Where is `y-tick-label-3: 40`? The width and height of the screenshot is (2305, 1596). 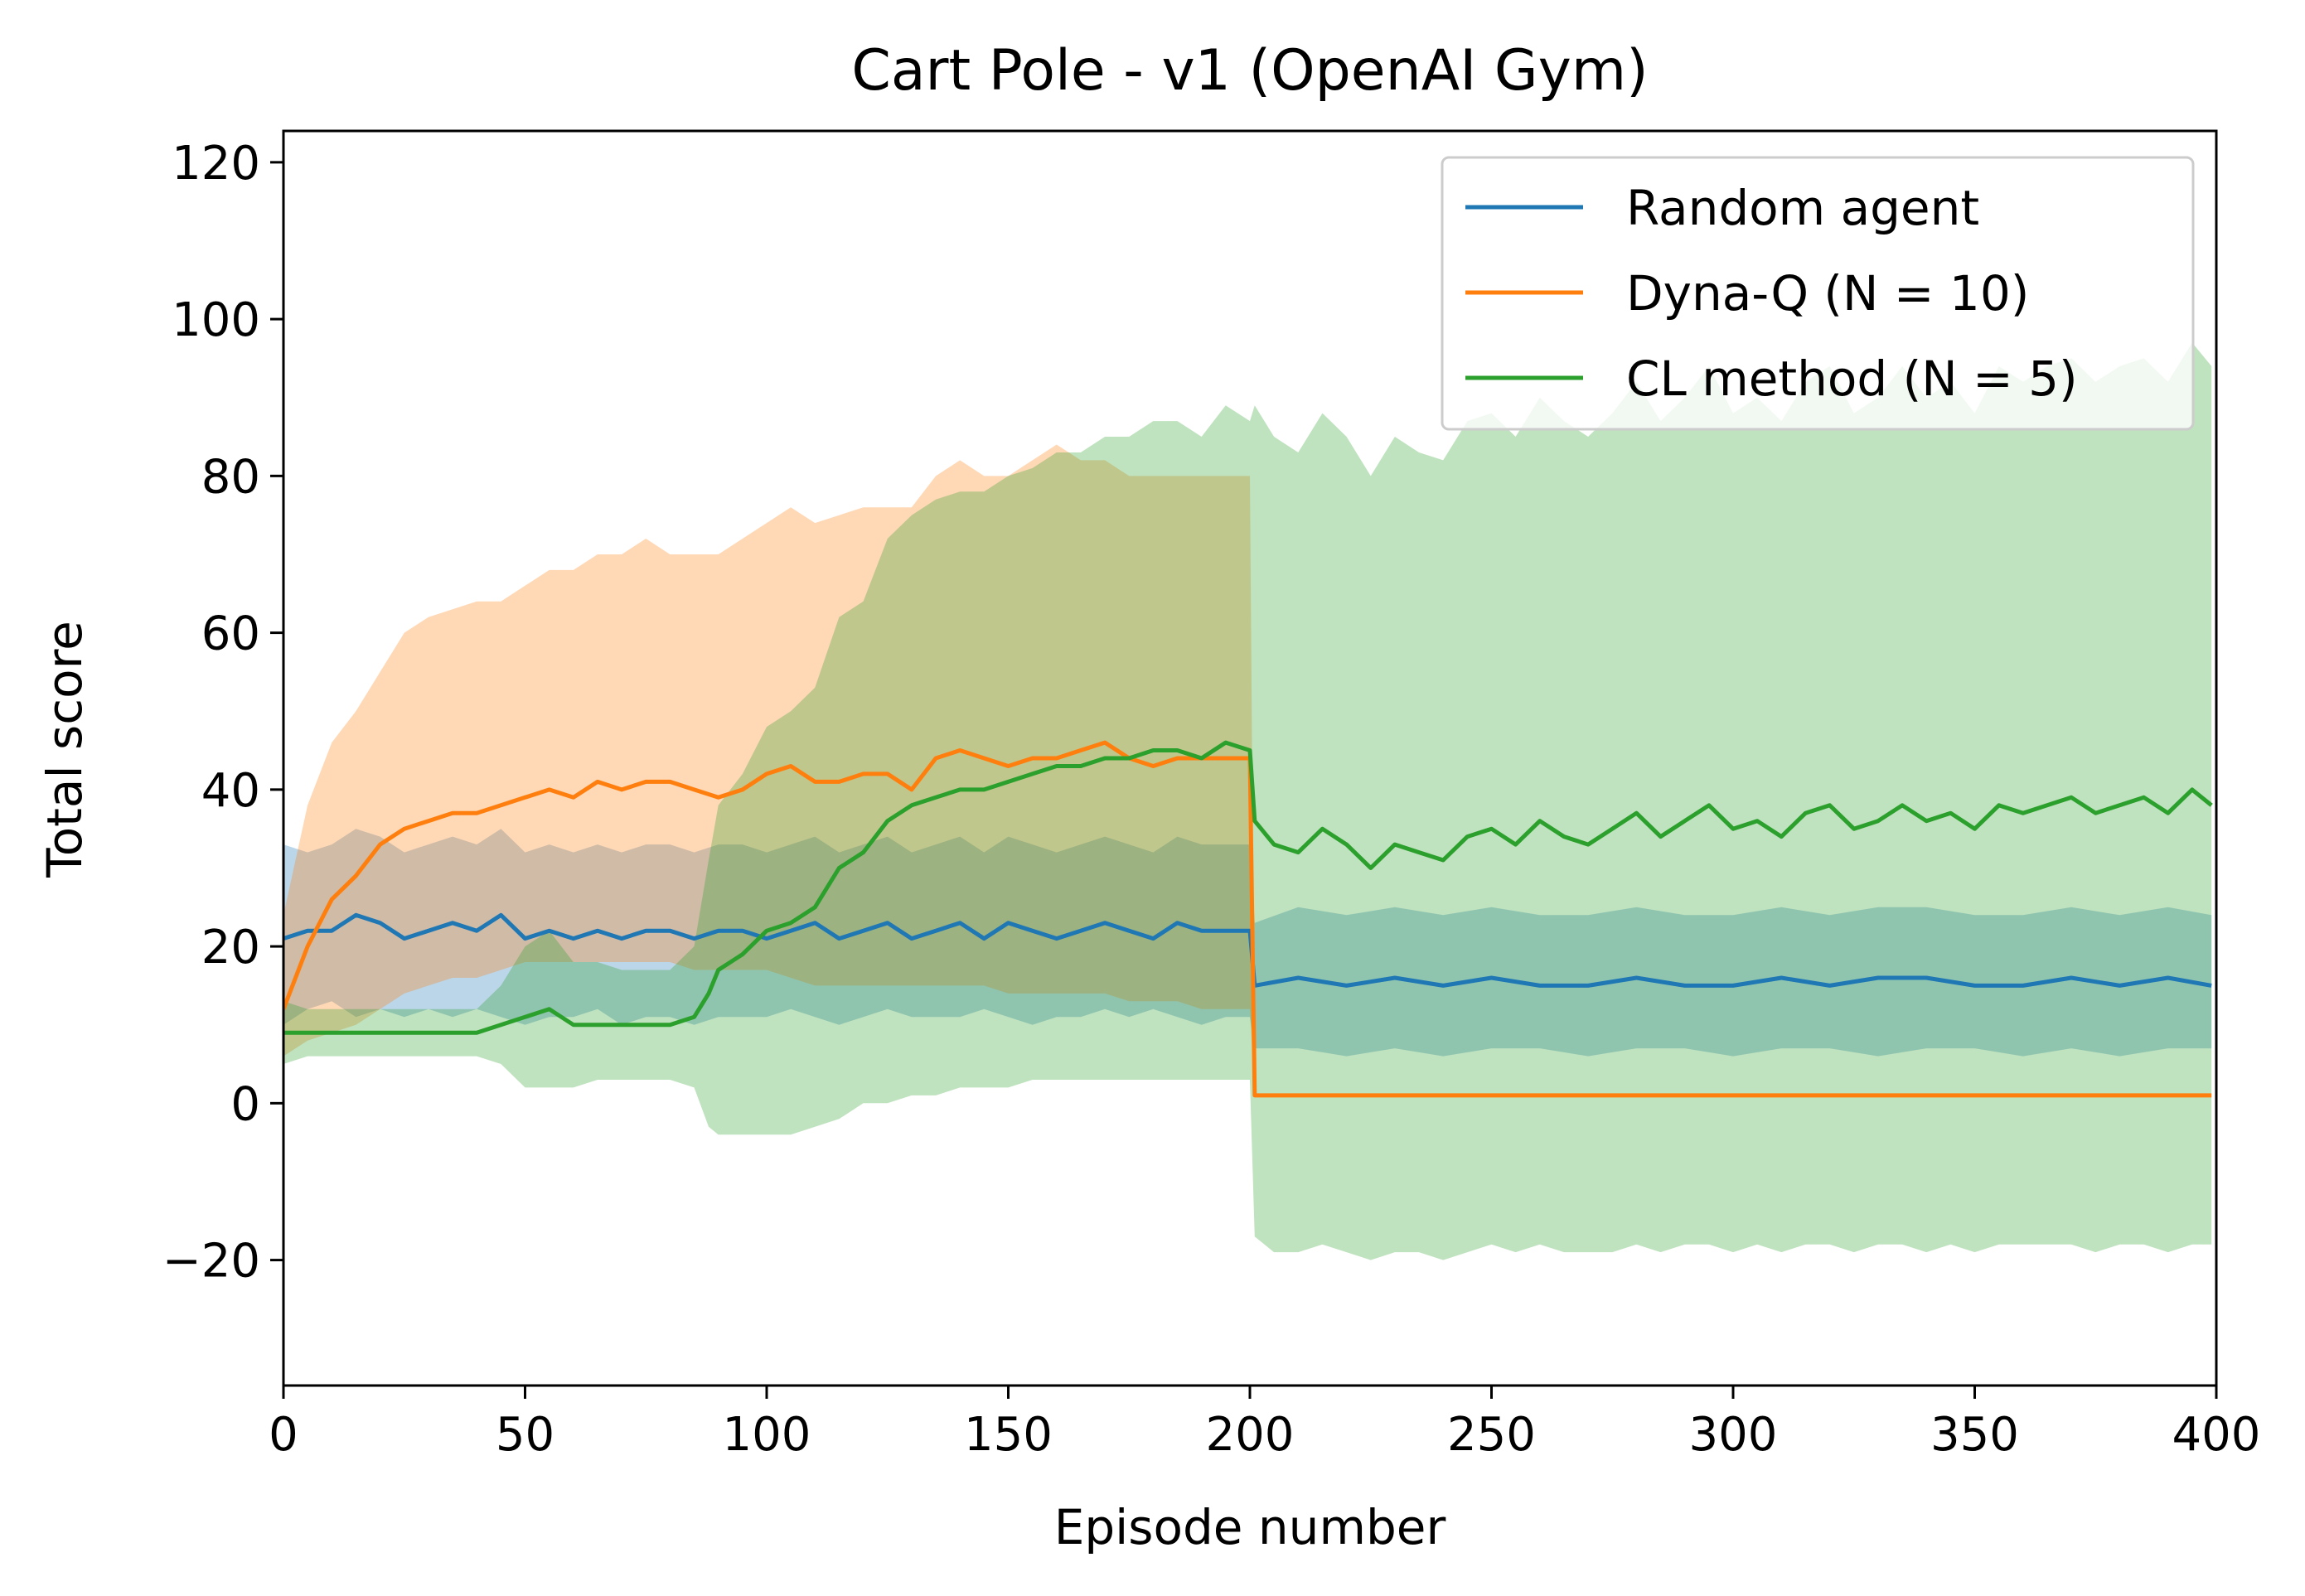 y-tick-label-3: 40 is located at coordinates (231, 791).